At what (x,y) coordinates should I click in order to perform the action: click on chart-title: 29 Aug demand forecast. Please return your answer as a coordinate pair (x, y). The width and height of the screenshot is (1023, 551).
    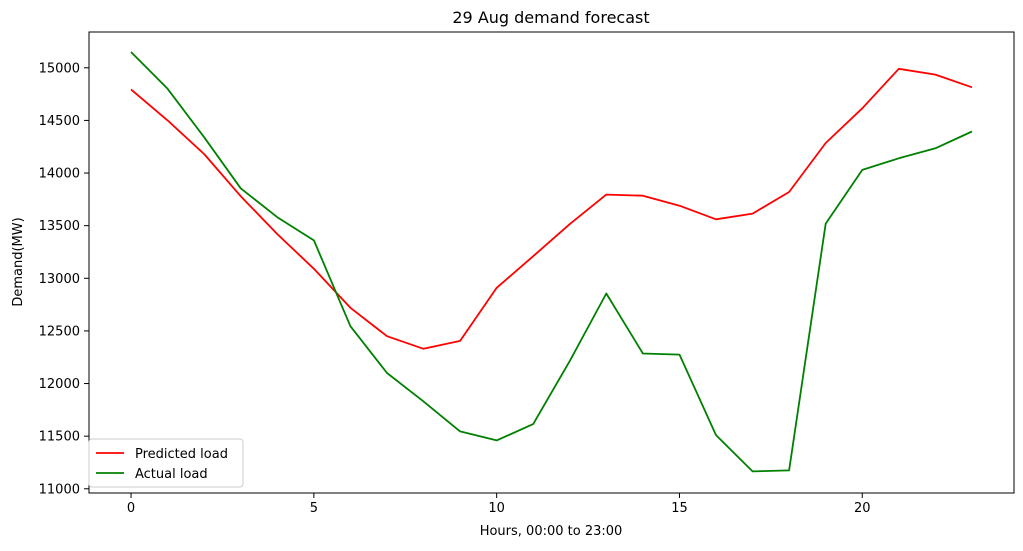
    Looking at the image, I should click on (550, 17).